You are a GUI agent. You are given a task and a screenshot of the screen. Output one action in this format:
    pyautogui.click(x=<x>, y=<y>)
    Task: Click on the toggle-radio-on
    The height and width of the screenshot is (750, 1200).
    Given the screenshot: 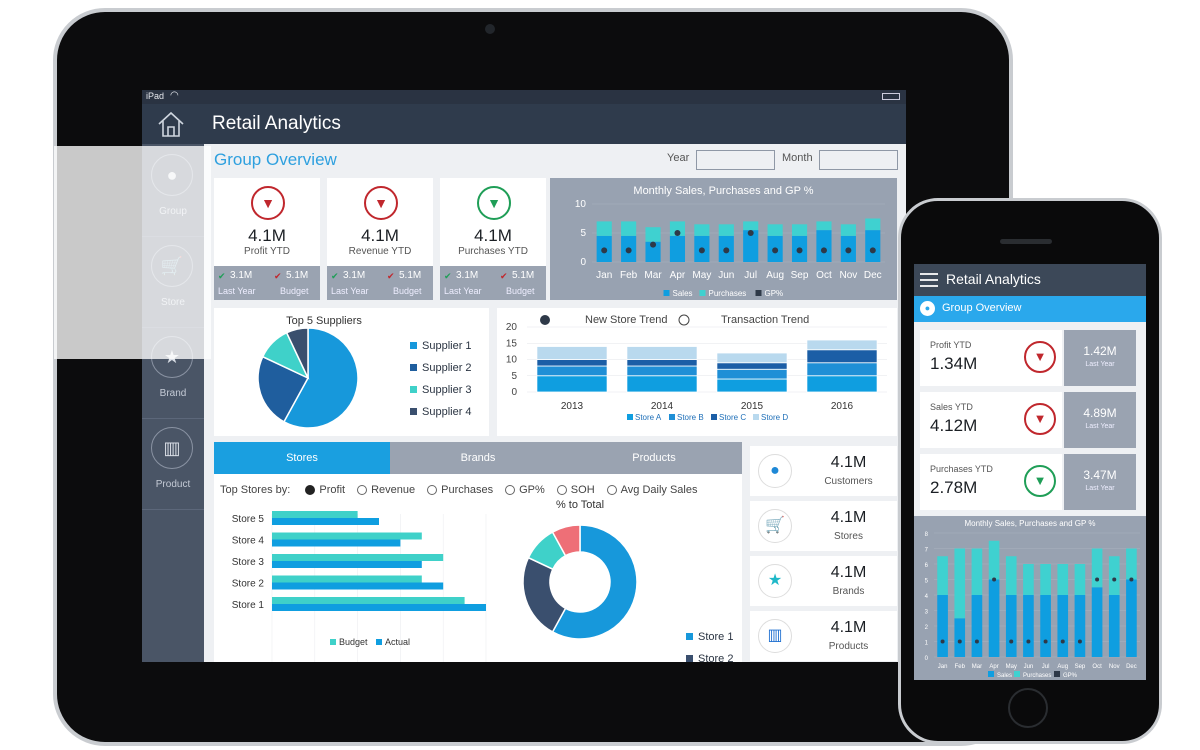 What is the action you would take?
    pyautogui.click(x=545, y=320)
    